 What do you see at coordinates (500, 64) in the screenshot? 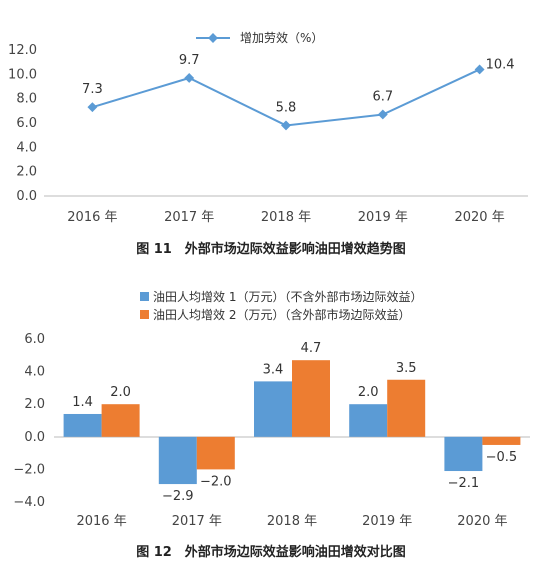
I see `line-data-label: 10.4` at bounding box center [500, 64].